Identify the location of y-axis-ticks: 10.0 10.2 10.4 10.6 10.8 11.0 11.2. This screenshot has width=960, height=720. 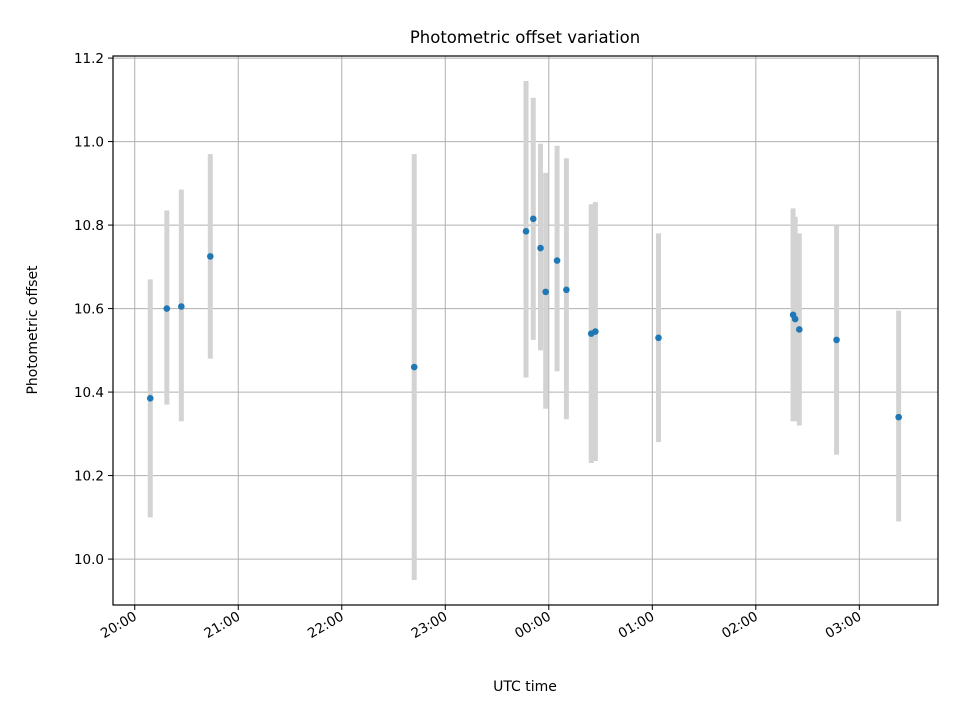
(93, 309).